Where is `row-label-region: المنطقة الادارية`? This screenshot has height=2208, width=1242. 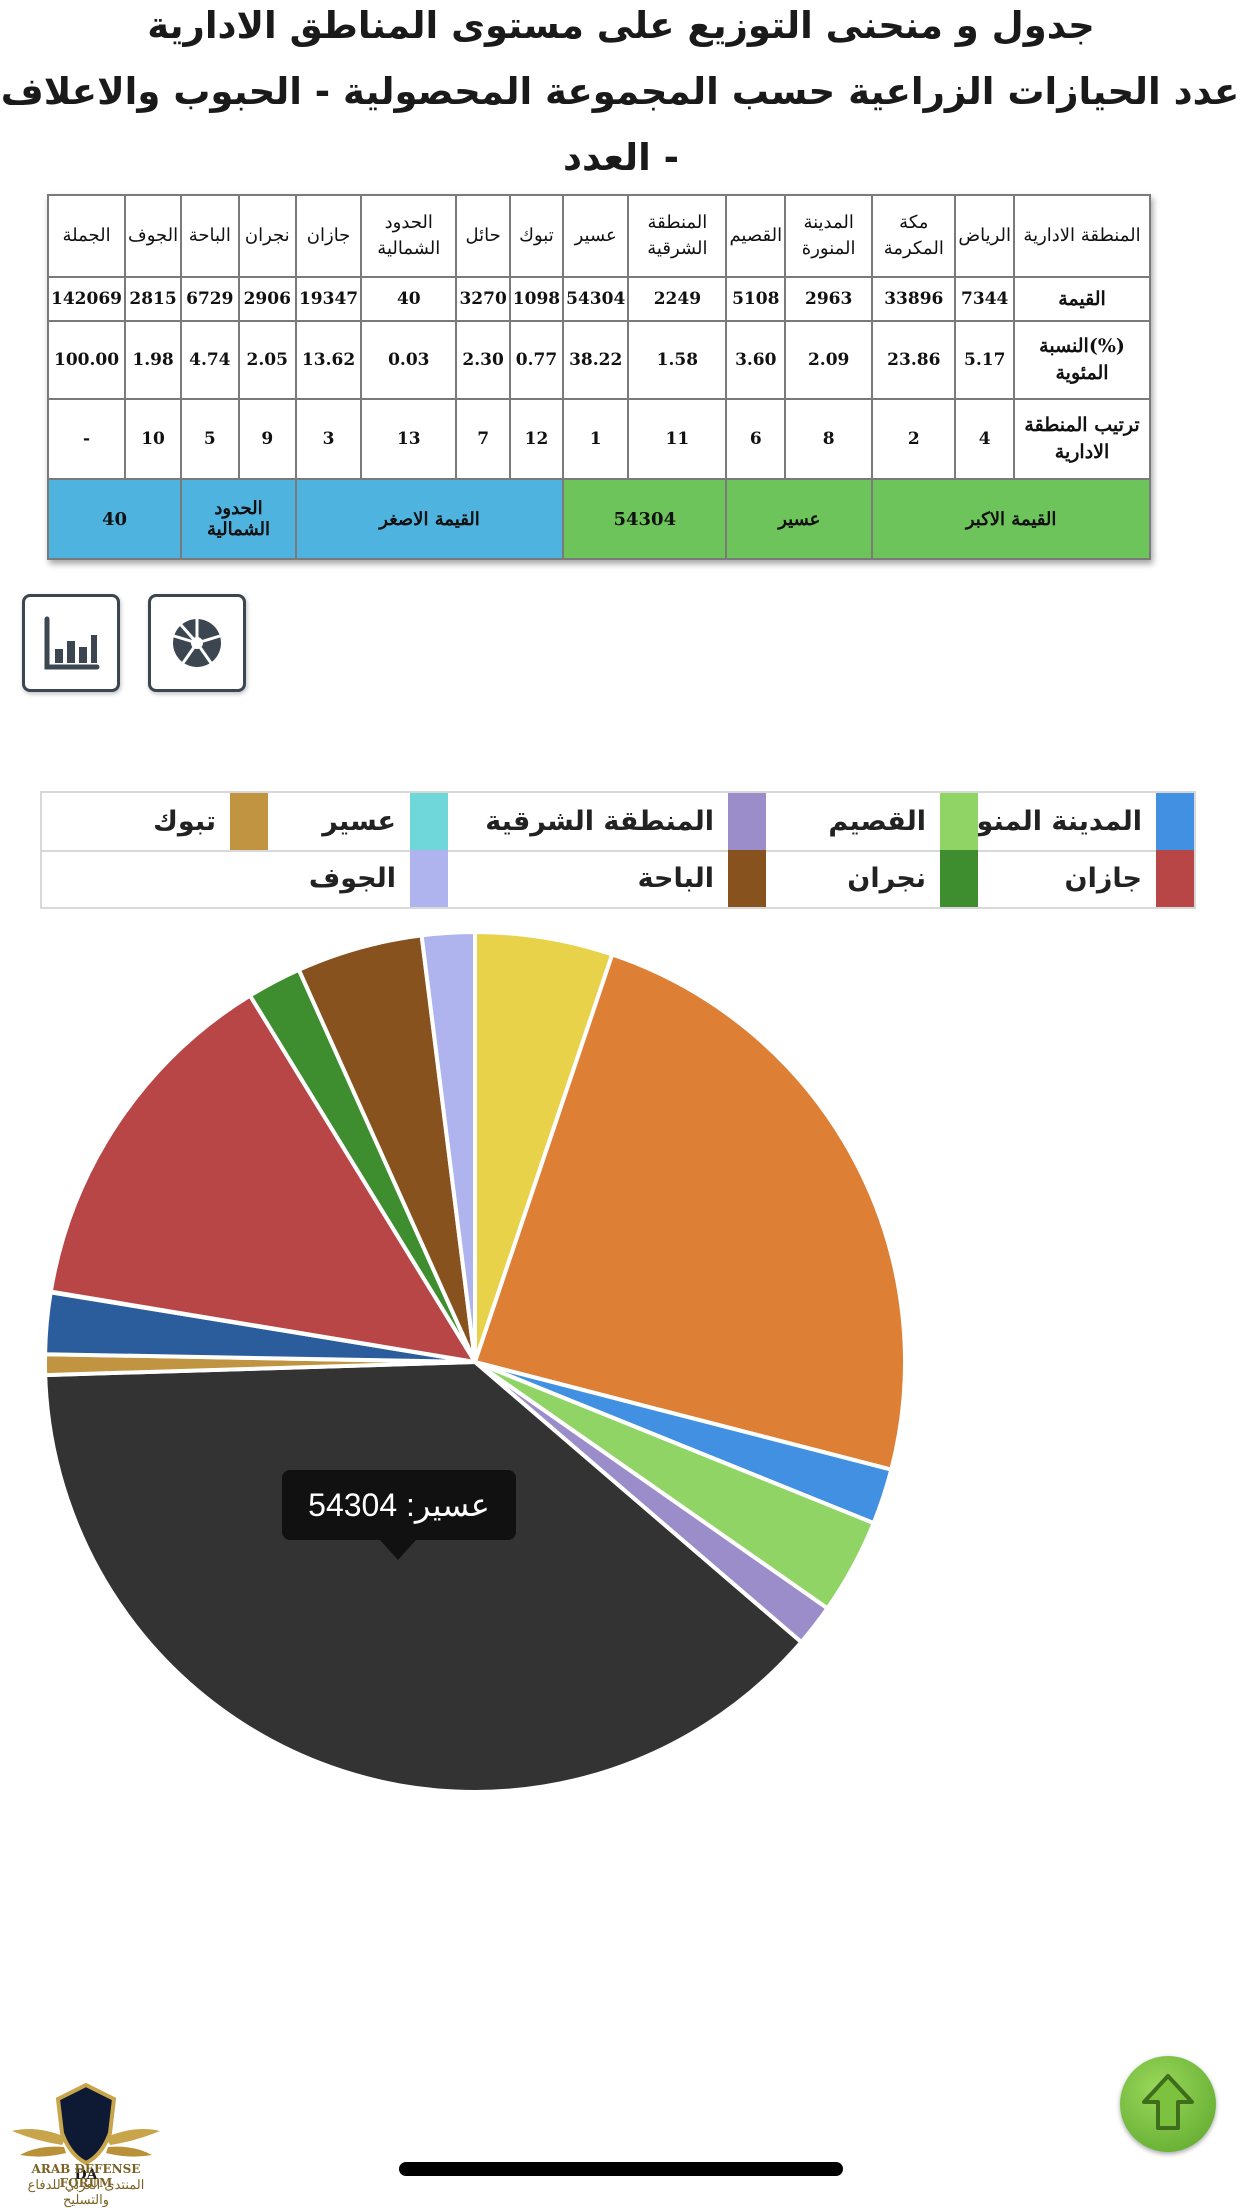 row-label-region: المنطقة الادارية is located at coordinates (1082, 236).